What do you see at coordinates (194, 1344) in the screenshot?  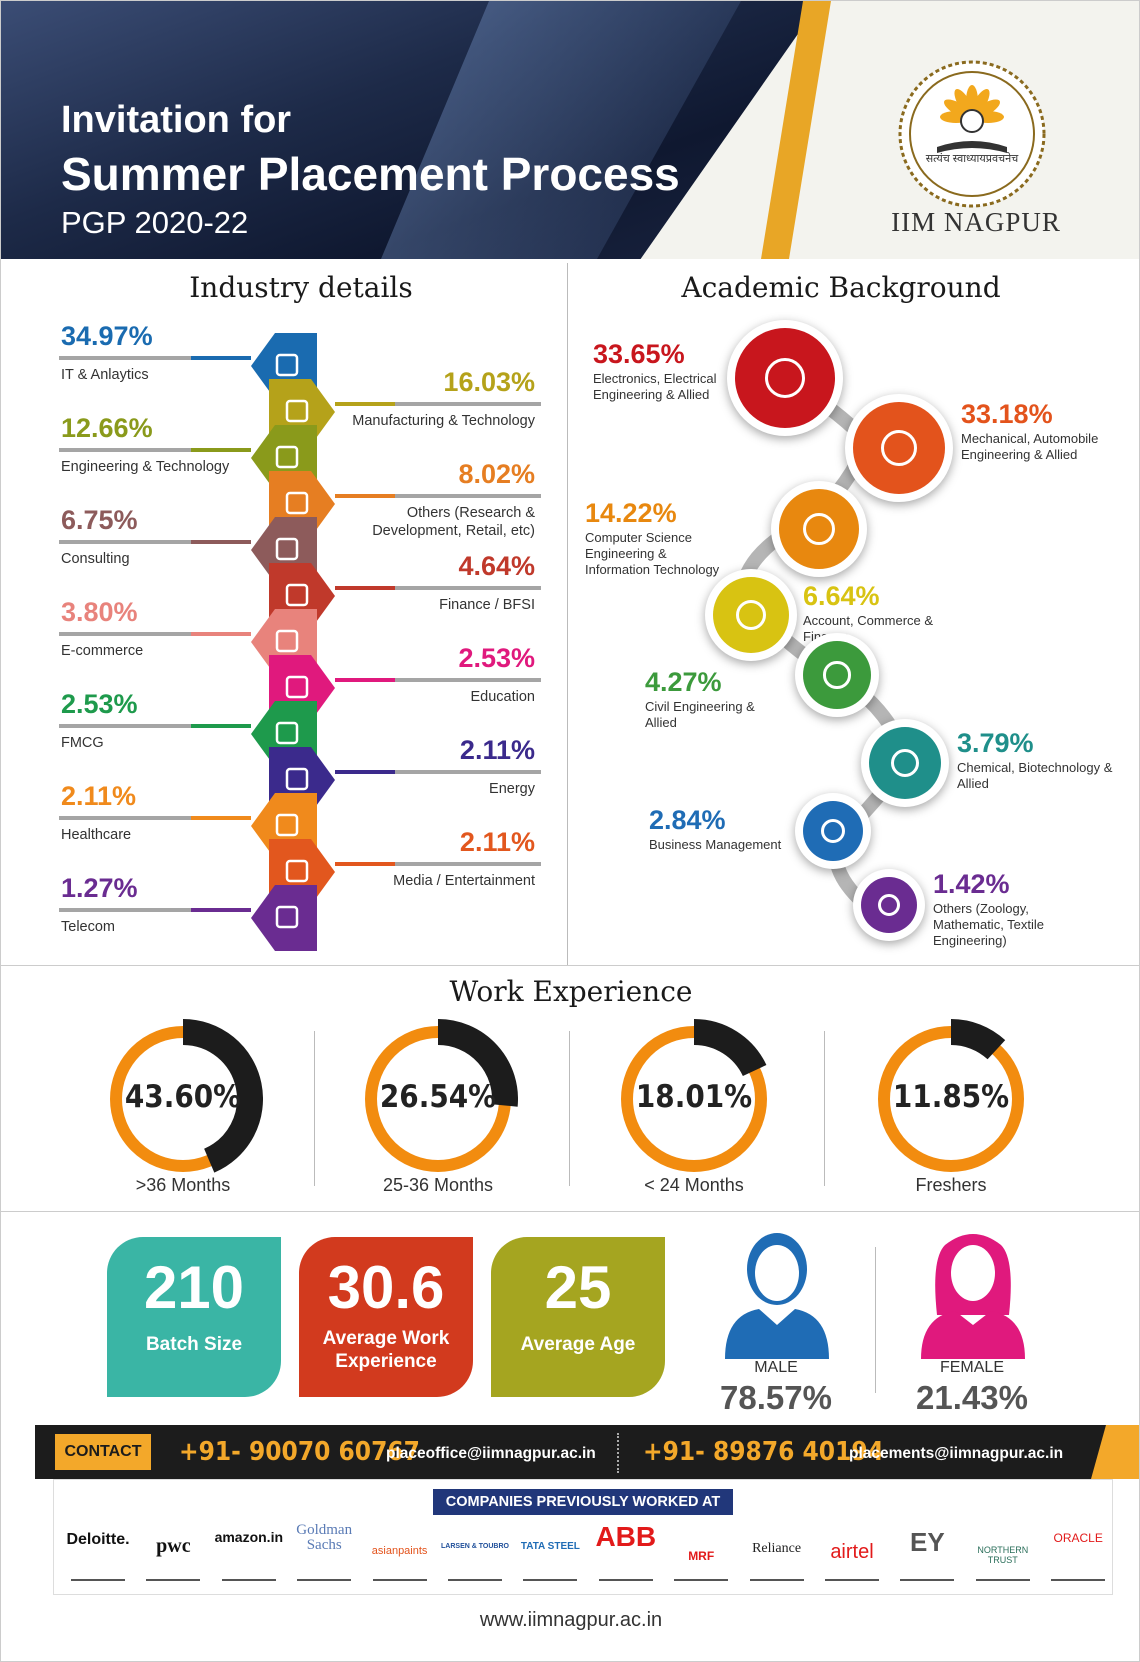 I see `batch-size-label: Batch Size` at bounding box center [194, 1344].